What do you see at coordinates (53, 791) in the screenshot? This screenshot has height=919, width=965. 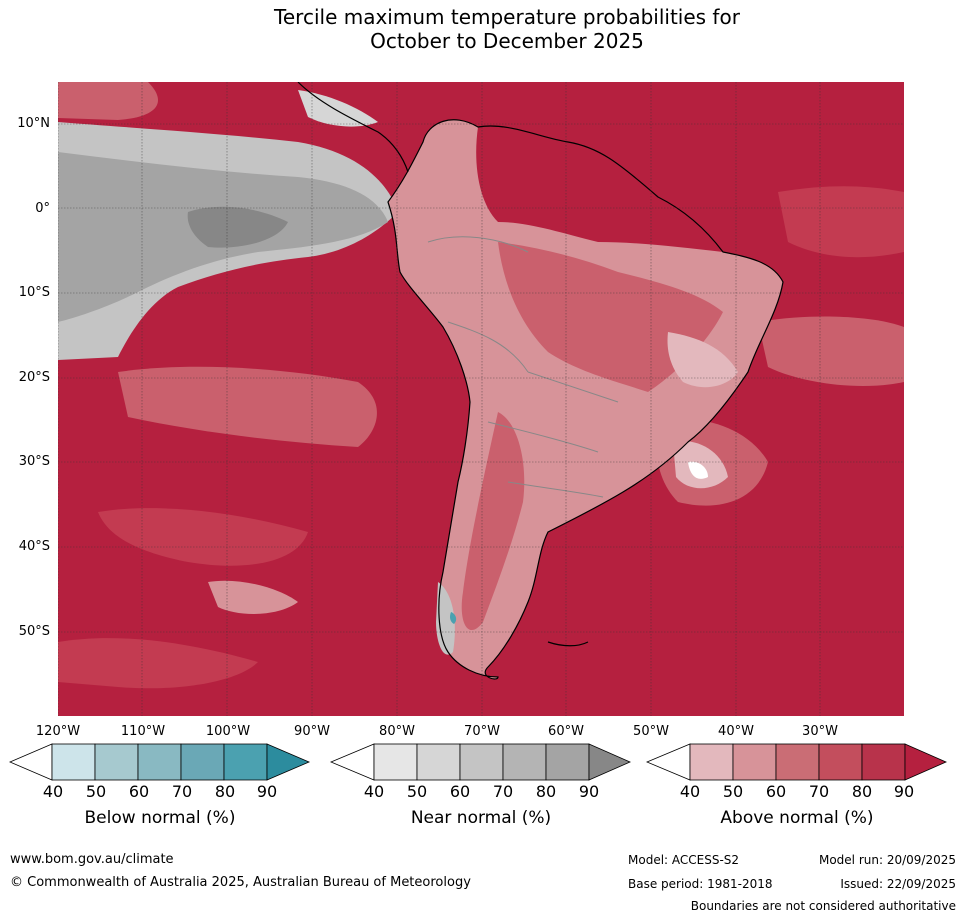 I see `below-tick-40: 40` at bounding box center [53, 791].